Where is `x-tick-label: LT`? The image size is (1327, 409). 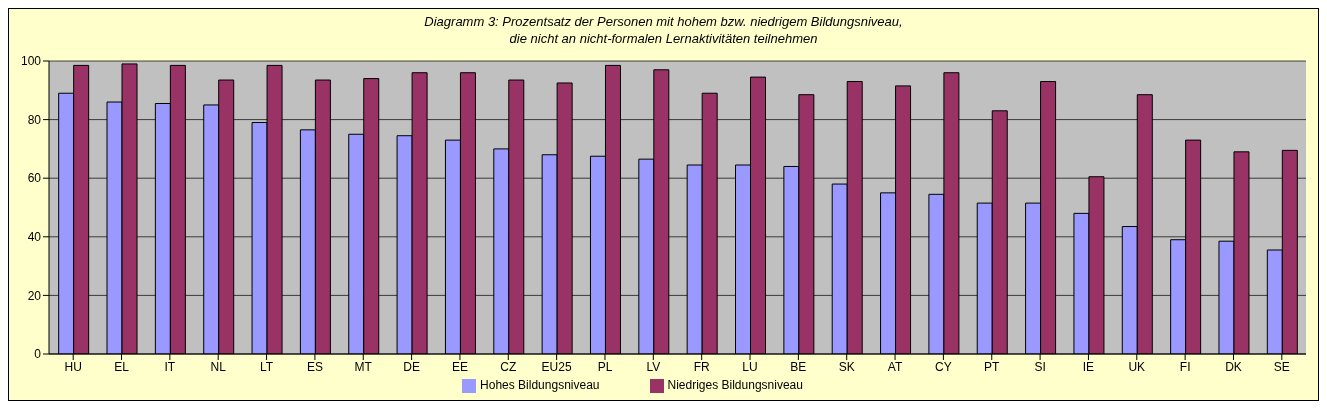 x-tick-label: LT is located at coordinates (267, 366).